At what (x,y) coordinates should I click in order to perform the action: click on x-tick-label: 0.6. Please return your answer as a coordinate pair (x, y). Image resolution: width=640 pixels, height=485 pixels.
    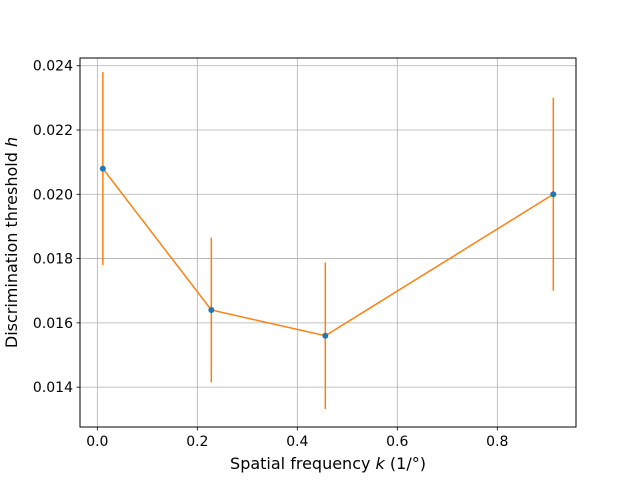
    Looking at the image, I should click on (397, 442).